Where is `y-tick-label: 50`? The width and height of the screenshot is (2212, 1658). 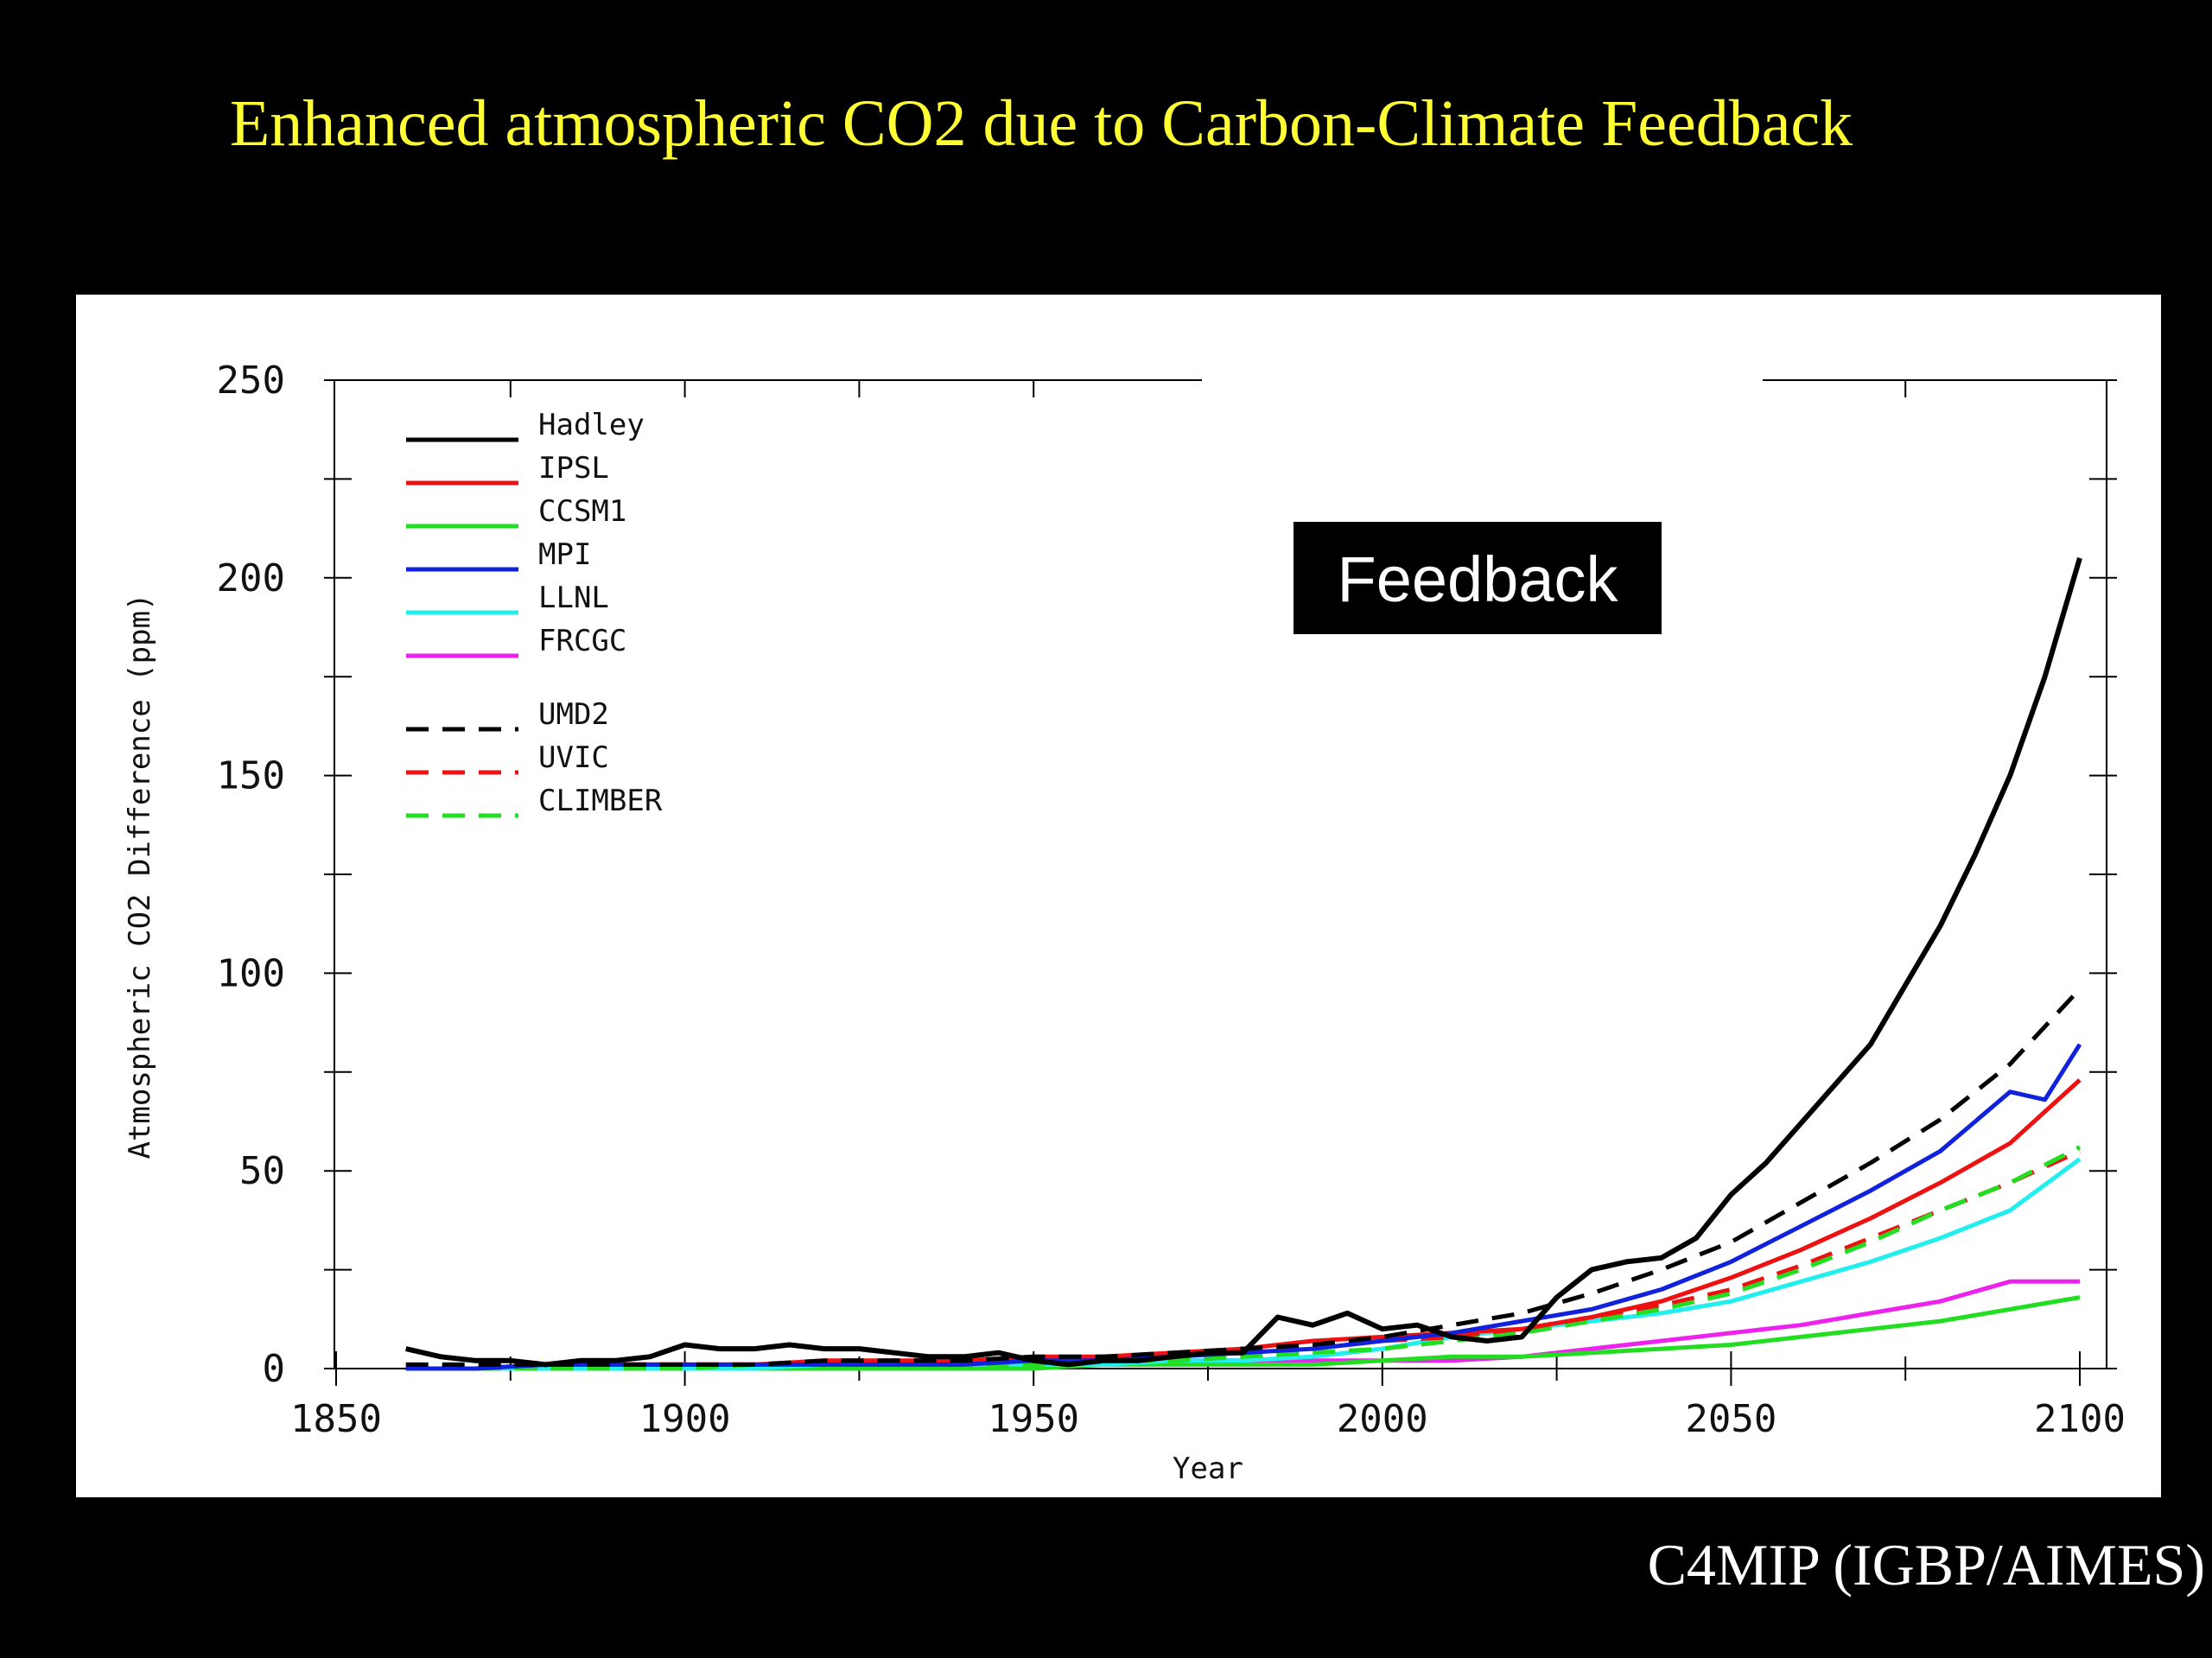
y-tick-label: 50 is located at coordinates (262, 1171).